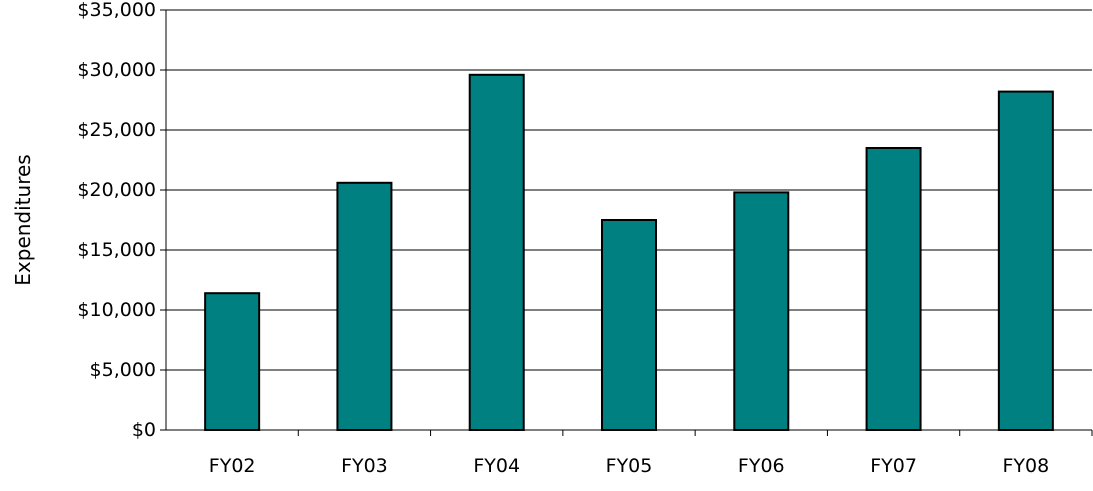 The image size is (1093, 491). Describe the element at coordinates (116, 70) in the screenshot. I see `y-tick-label: $30,000` at that location.